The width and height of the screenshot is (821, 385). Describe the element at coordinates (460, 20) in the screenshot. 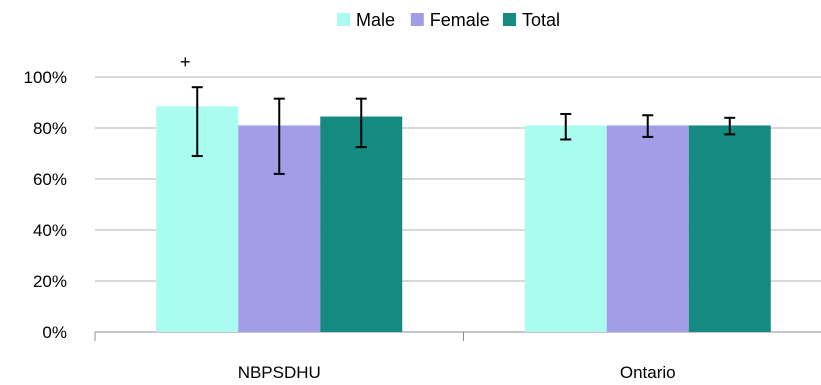

I see `legend-label-female: Female` at that location.